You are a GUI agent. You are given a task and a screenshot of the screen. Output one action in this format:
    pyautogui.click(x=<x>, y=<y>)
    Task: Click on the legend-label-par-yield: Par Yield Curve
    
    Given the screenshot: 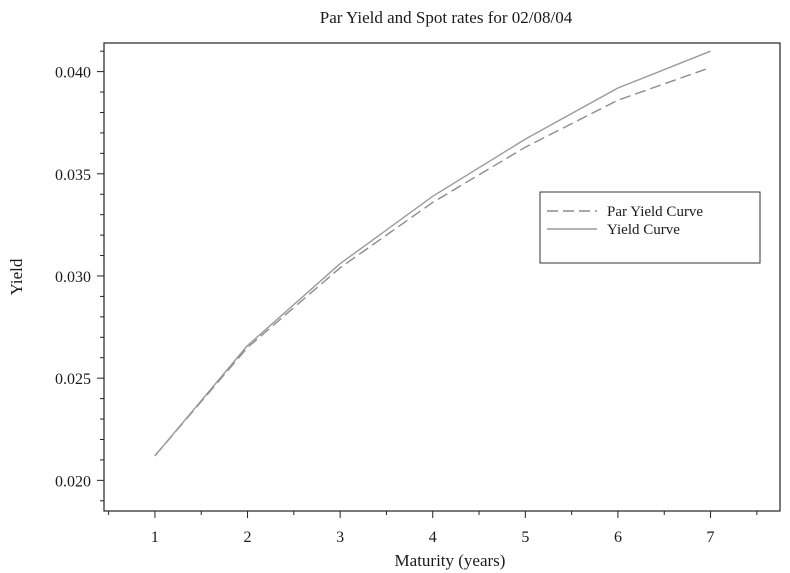 What is the action you would take?
    pyautogui.click(x=655, y=212)
    